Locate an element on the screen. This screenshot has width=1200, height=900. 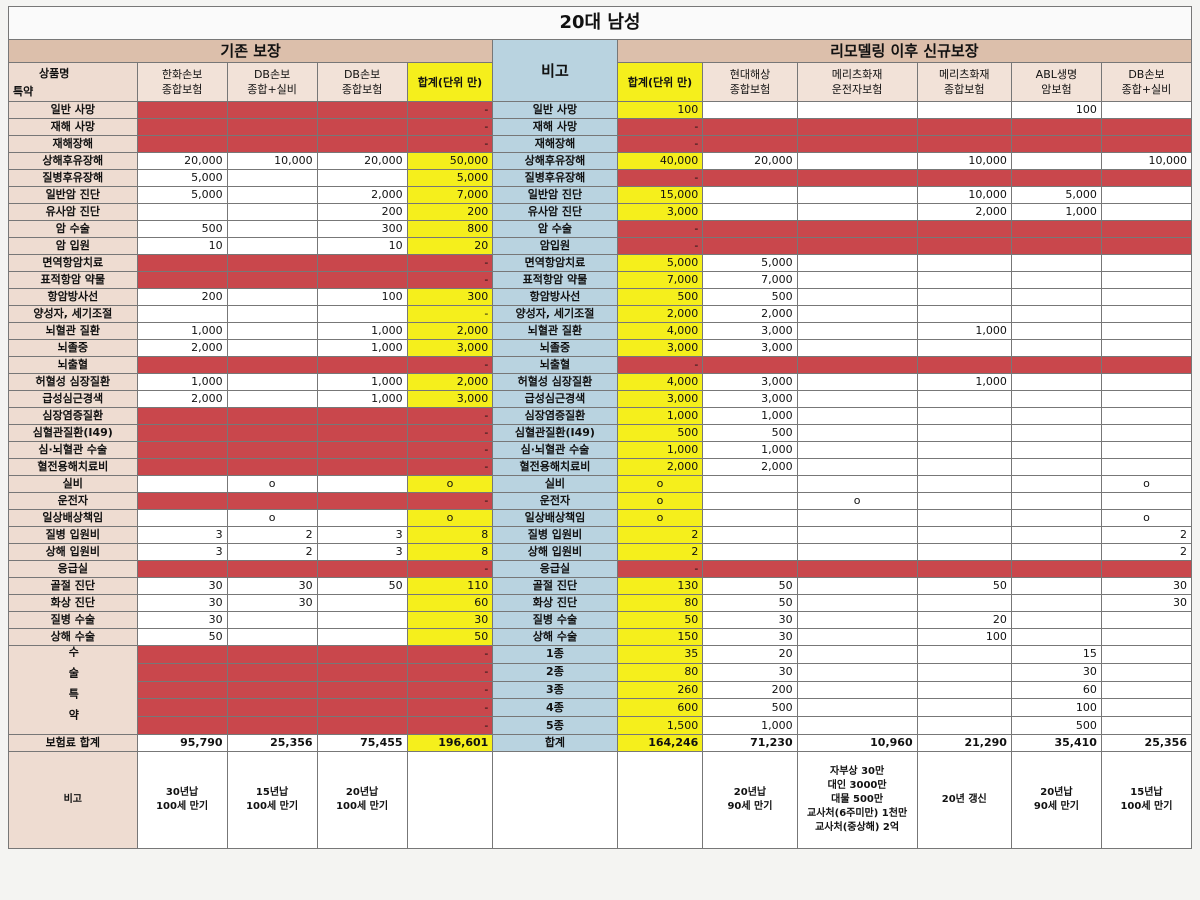
row-label: 항암방사선 is located at coordinates (73, 297).